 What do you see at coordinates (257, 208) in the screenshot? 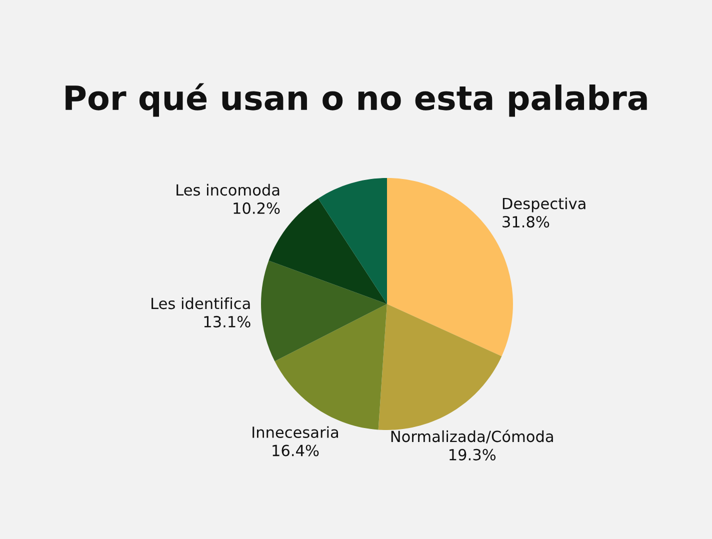
I see `data-label: 10.2%` at bounding box center [257, 208].